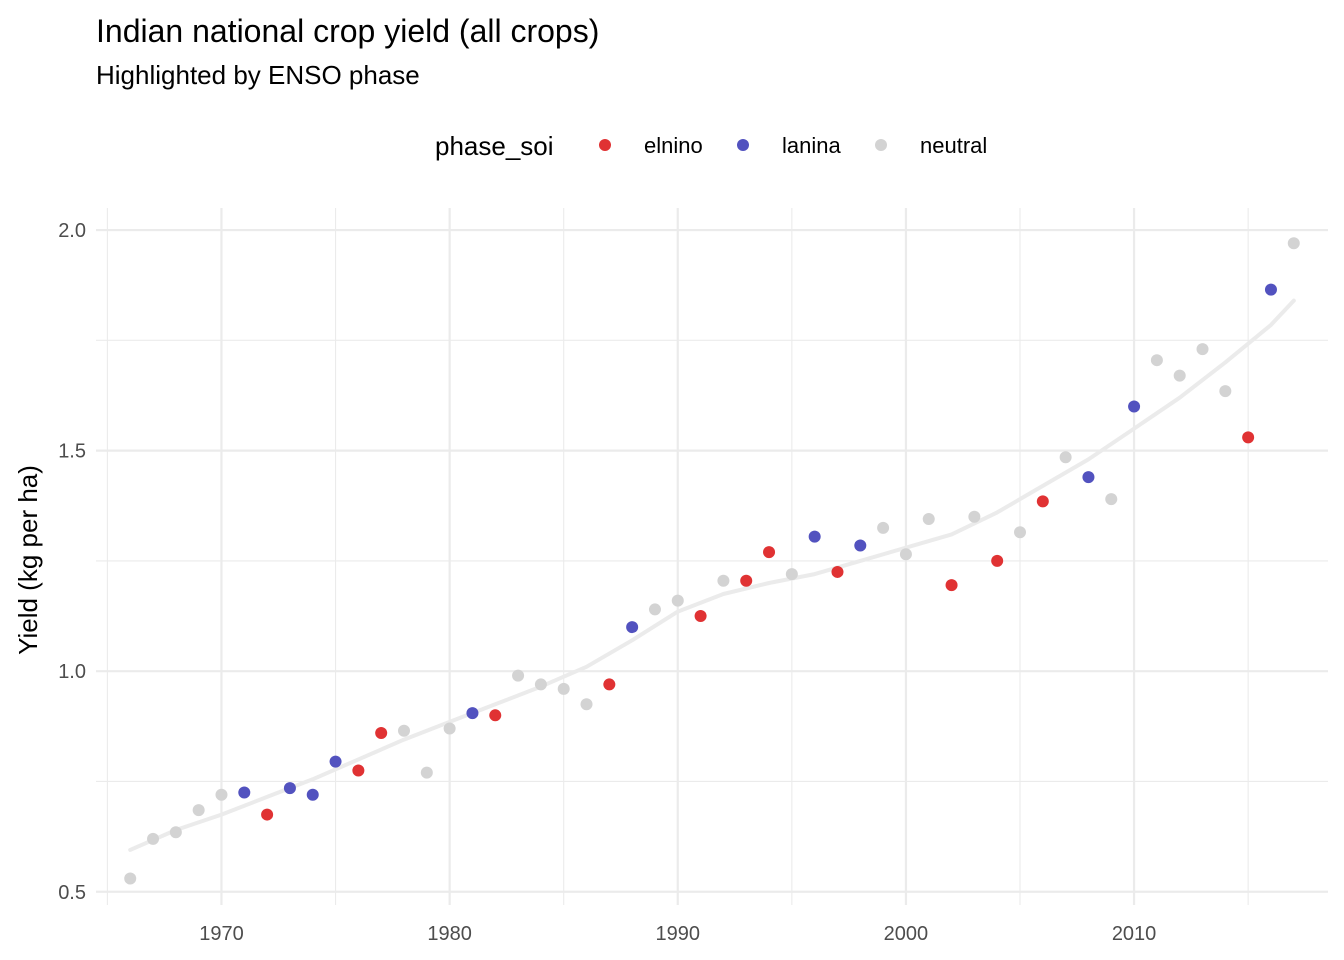  What do you see at coordinates (605, 145) in the screenshot?
I see `legend-key-elnino` at bounding box center [605, 145].